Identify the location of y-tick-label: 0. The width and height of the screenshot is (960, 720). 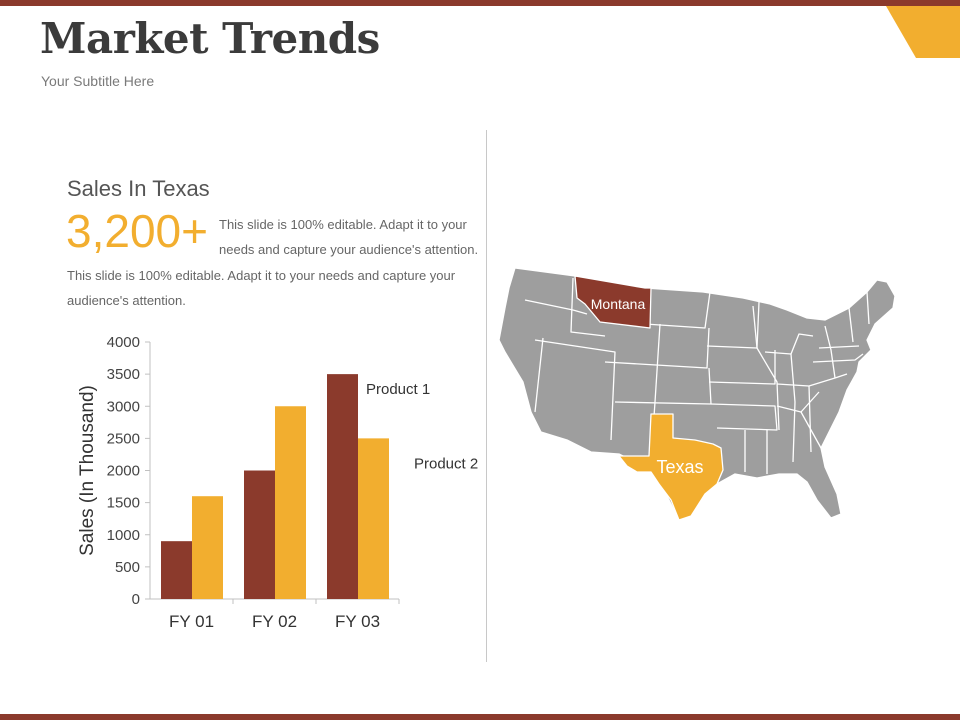
(136, 599).